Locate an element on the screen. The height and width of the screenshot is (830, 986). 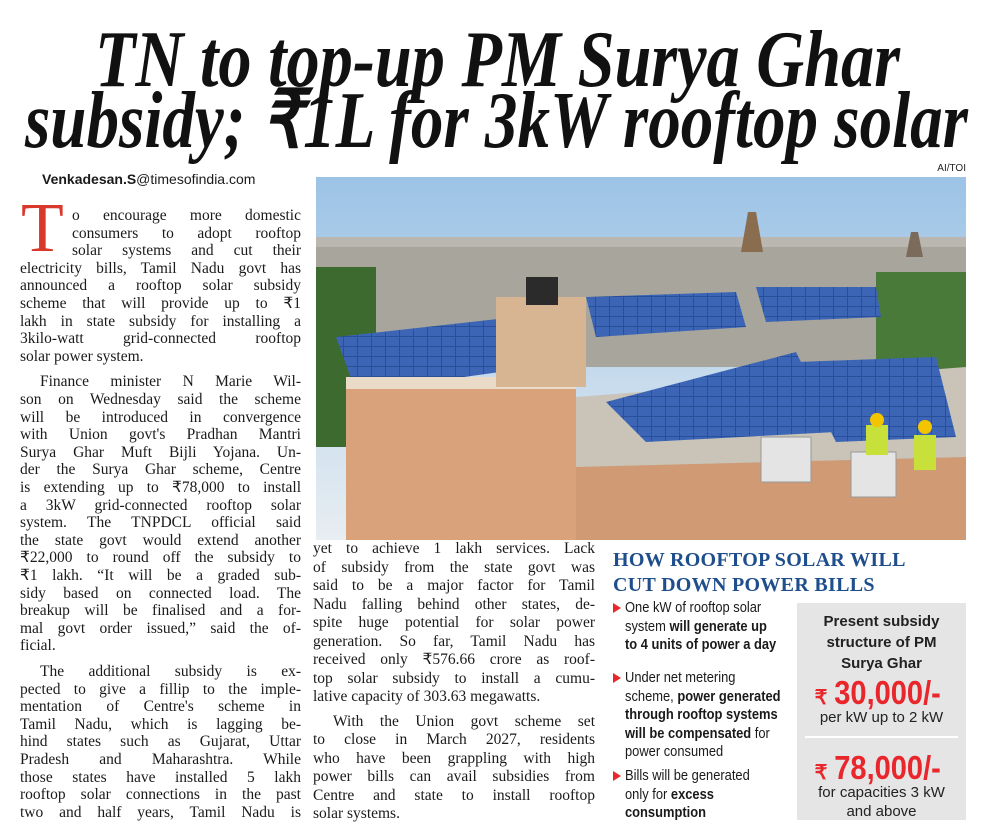
body-line: Centre and state to install rooftop is located at coordinates (454, 795).